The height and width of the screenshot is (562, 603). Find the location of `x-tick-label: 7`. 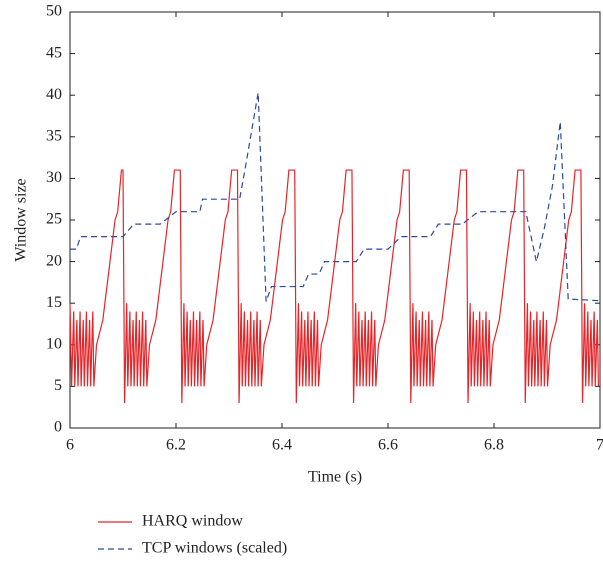

x-tick-label: 7 is located at coordinates (599, 445).